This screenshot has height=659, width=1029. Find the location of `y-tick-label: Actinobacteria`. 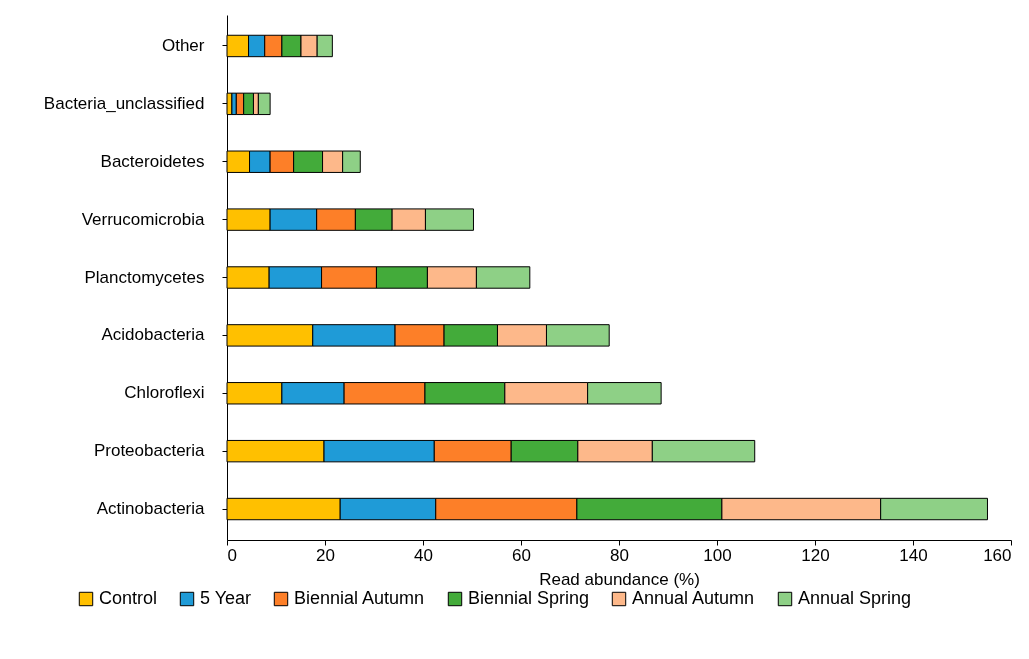

y-tick-label: Actinobacteria is located at coordinates (151, 509).